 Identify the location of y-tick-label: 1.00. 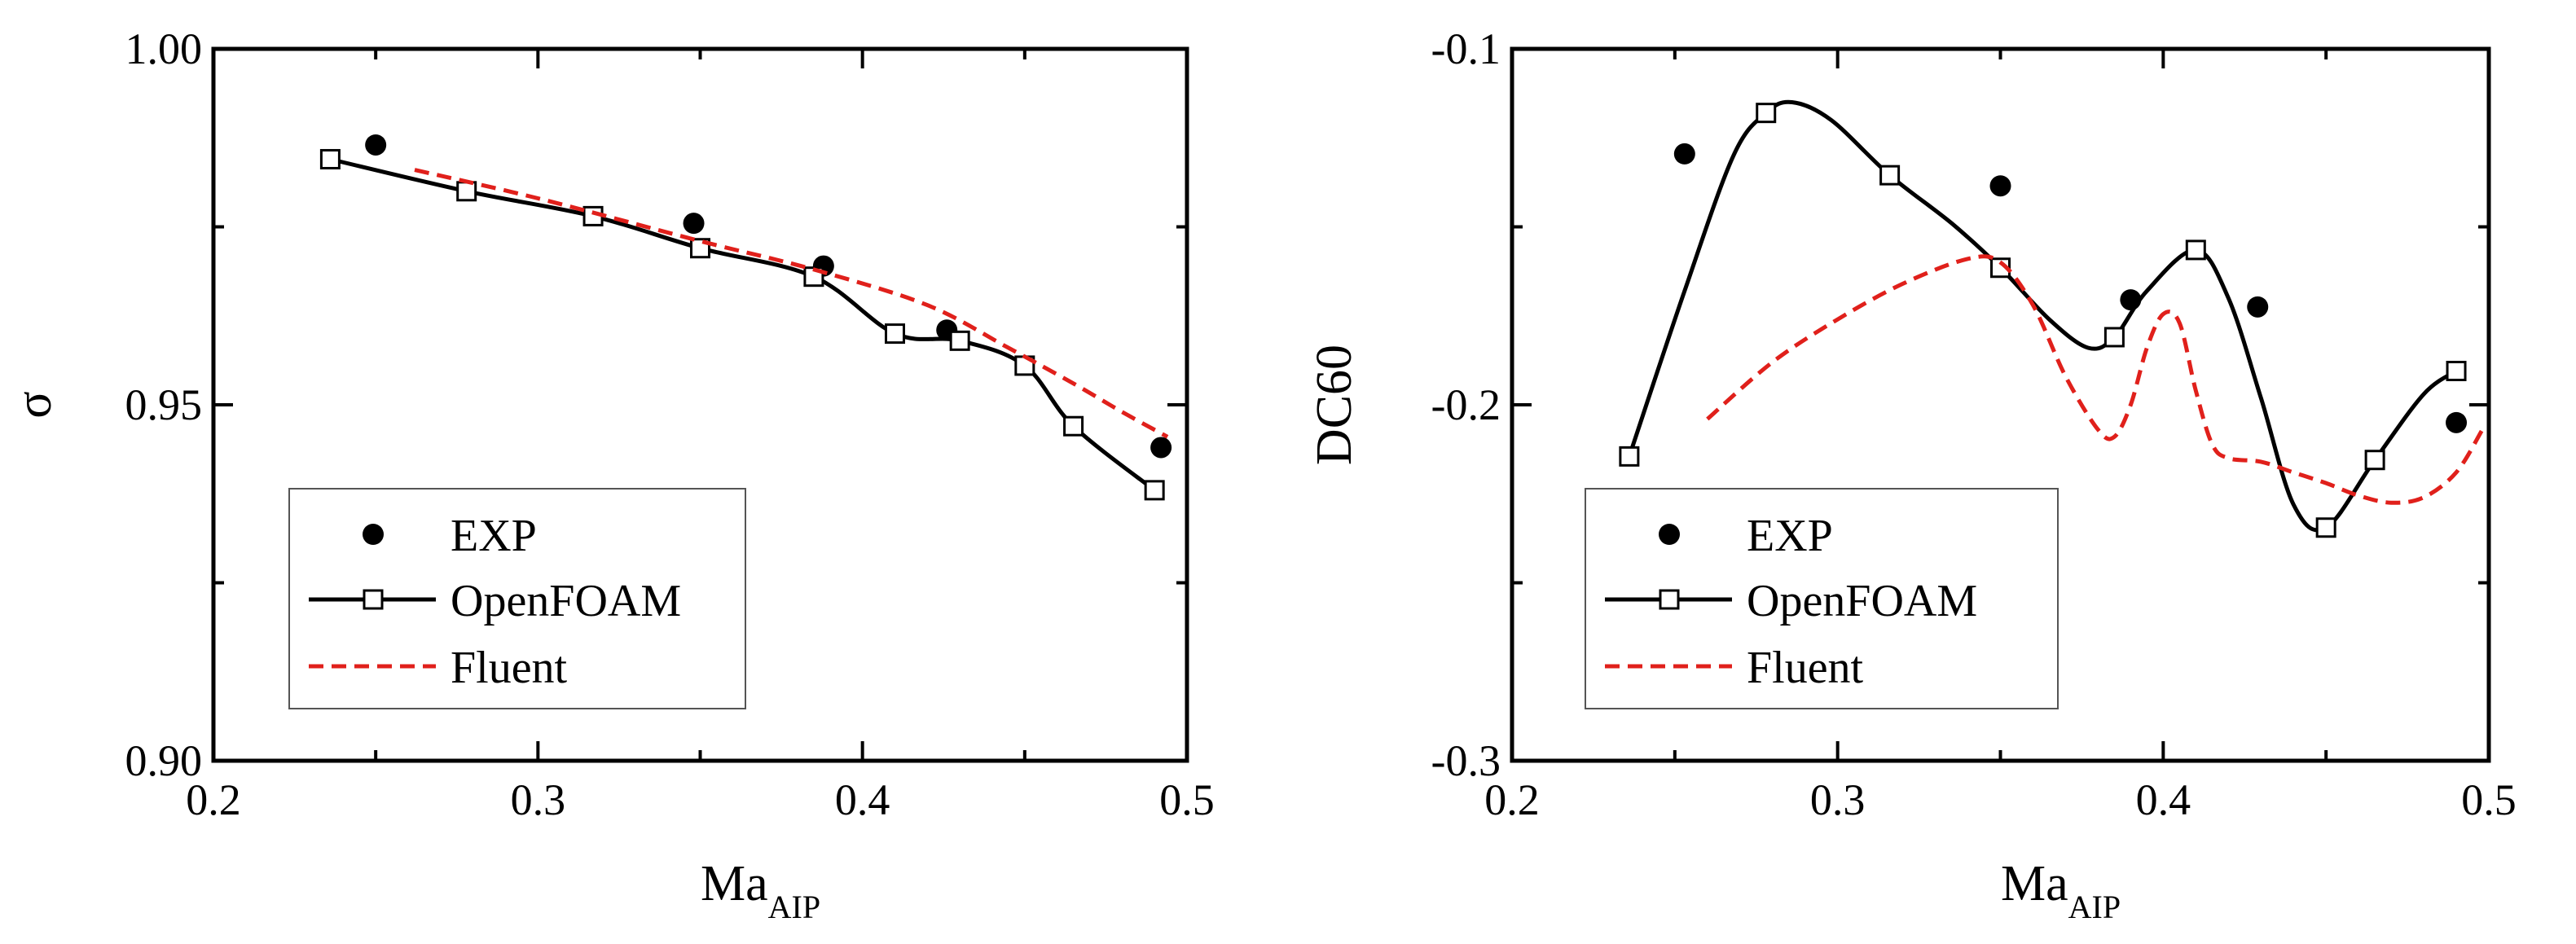
(164, 48).